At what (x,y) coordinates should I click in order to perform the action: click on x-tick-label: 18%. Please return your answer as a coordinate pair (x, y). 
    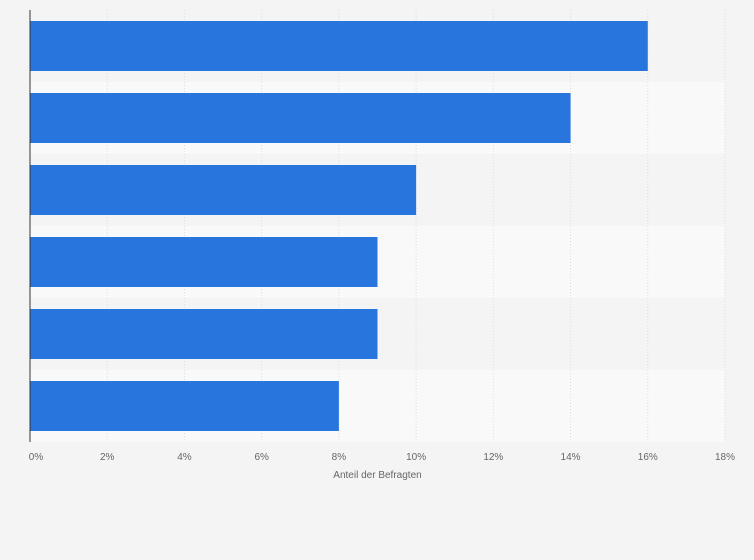
    Looking at the image, I should click on (725, 457).